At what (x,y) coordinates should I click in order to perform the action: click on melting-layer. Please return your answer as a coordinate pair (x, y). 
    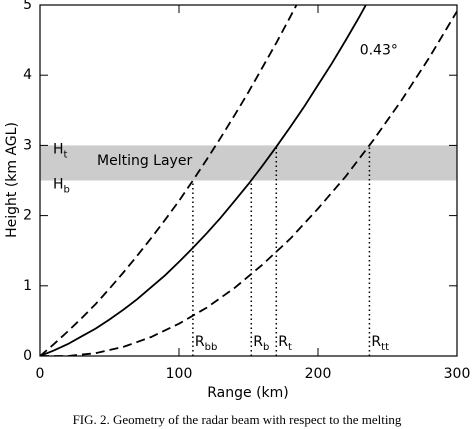
    Looking at the image, I should click on (248, 163).